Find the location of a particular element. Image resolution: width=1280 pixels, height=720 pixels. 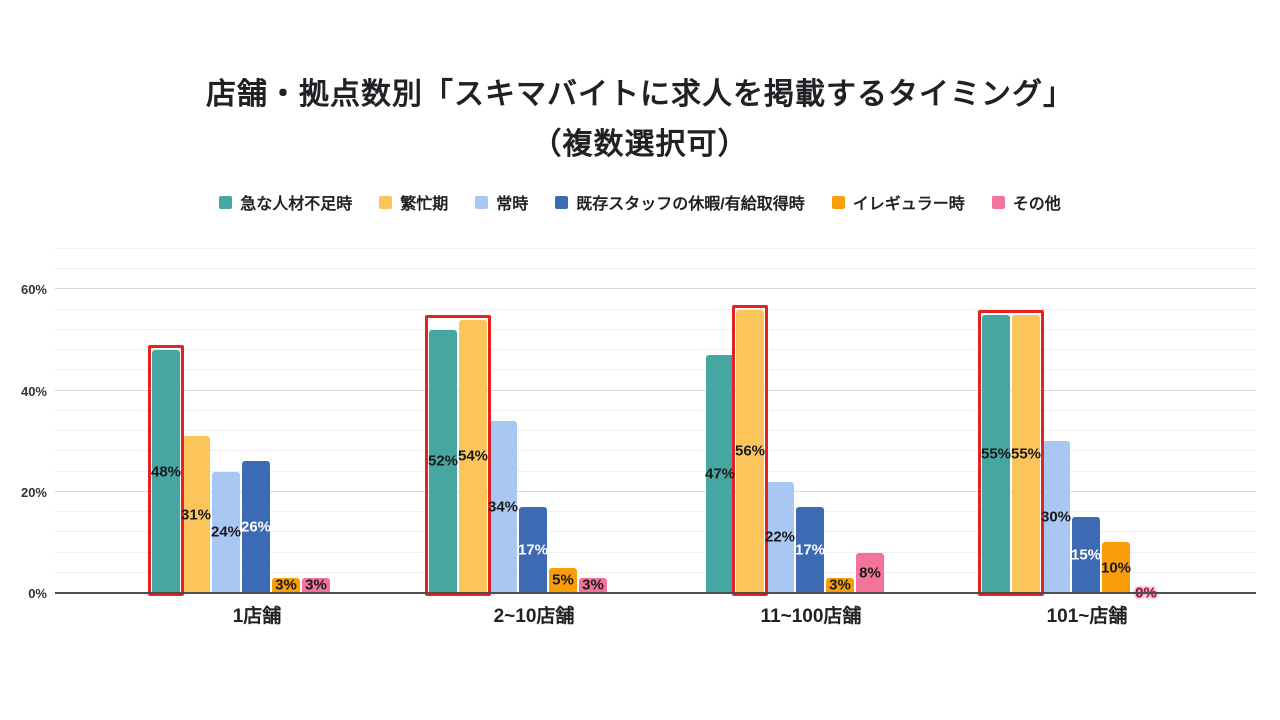

legend-item: その他 is located at coordinates (1026, 202).